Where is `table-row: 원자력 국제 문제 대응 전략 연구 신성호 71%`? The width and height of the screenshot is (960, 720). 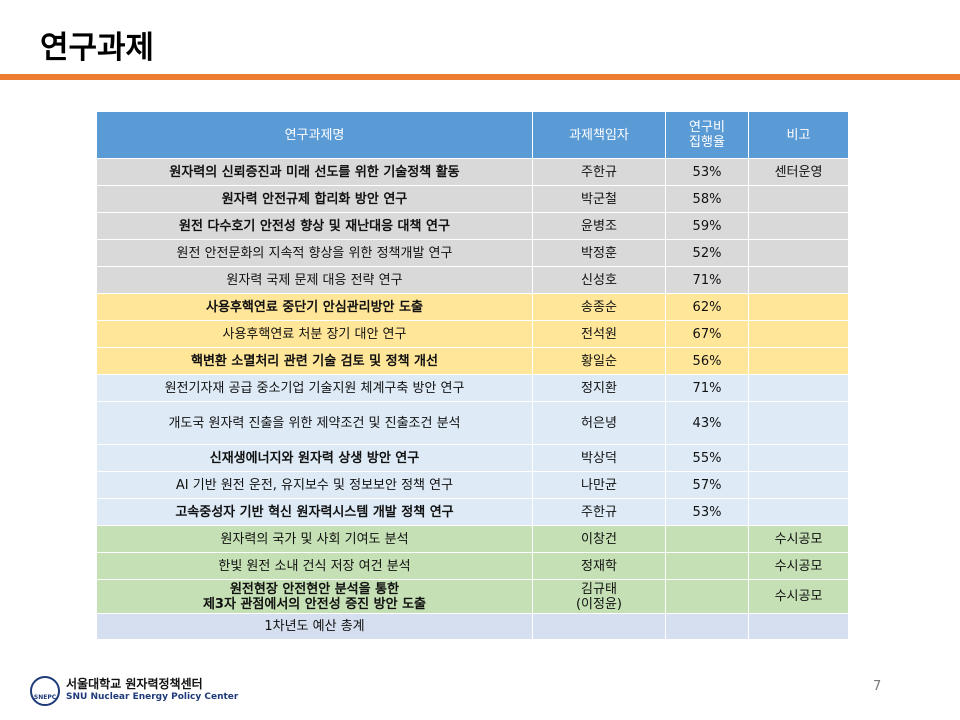
table-row: 원자력 국제 문제 대응 전략 연구 신성호 71% is located at coordinates (472, 280).